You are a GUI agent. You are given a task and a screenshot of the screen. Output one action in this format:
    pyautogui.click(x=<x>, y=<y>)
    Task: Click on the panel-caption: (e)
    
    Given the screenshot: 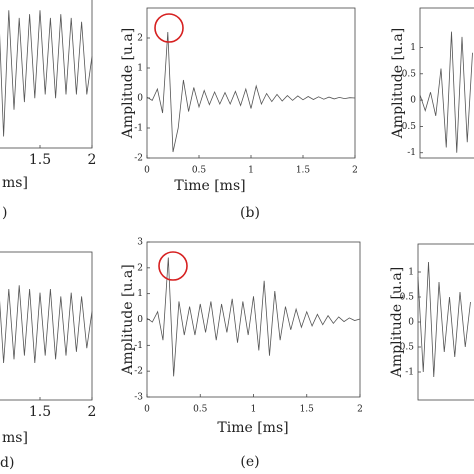 What is the action you would take?
    pyautogui.click(x=249, y=462)
    